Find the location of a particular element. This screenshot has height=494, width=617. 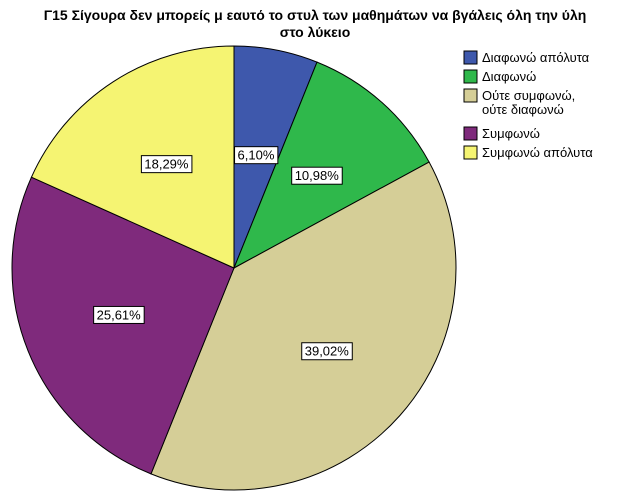

data-label-3: 39,02% is located at coordinates (327, 351).